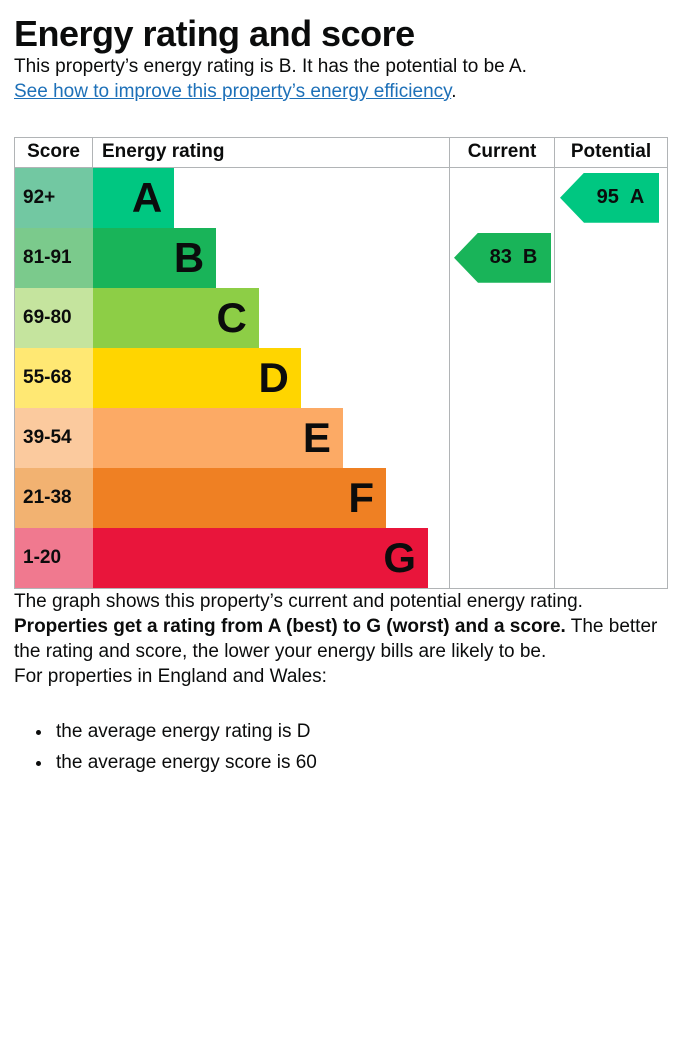 Image resolution: width=683 pixels, height=1038 pixels. What do you see at coordinates (163, 152) in the screenshot?
I see `col-header-rating: Energy rating` at bounding box center [163, 152].